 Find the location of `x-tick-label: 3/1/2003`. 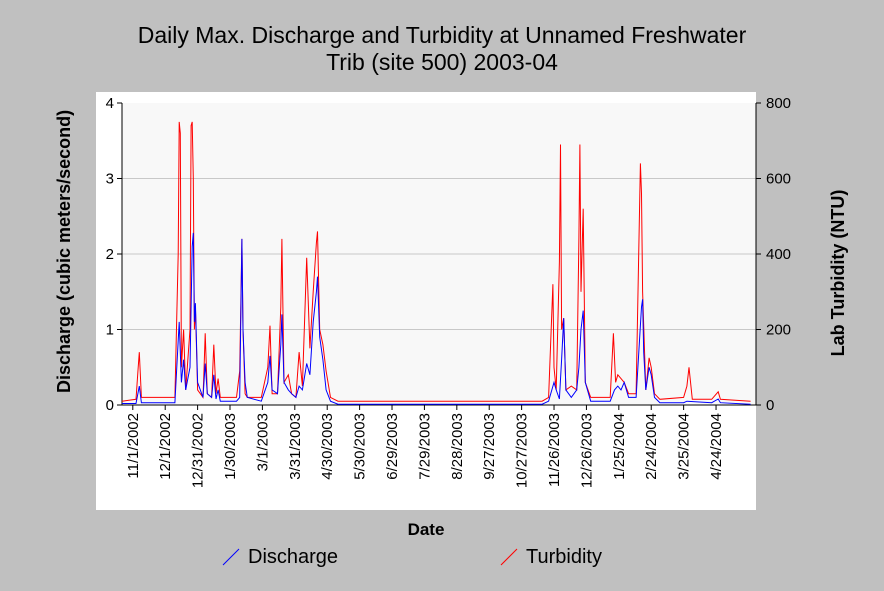

x-tick-label: 3/1/2003 is located at coordinates (262, 442).